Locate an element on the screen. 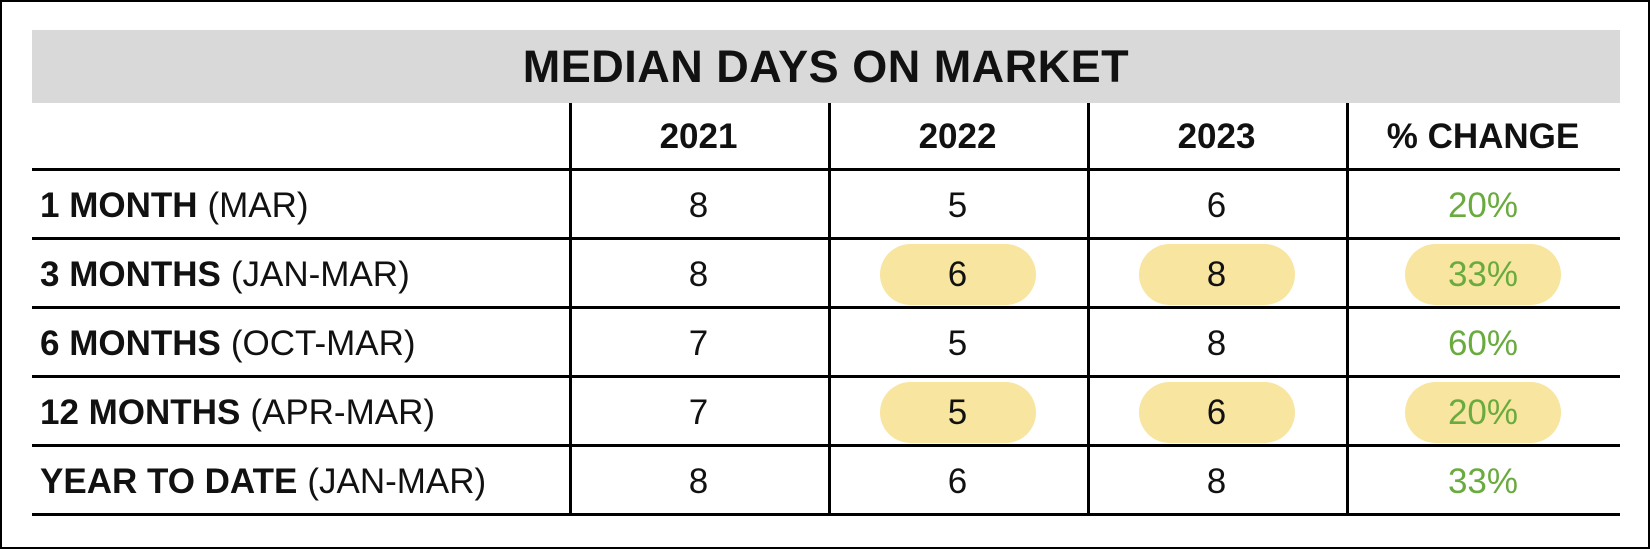 The image size is (1650, 549). pct-change-value: 60% is located at coordinates (1483, 343).